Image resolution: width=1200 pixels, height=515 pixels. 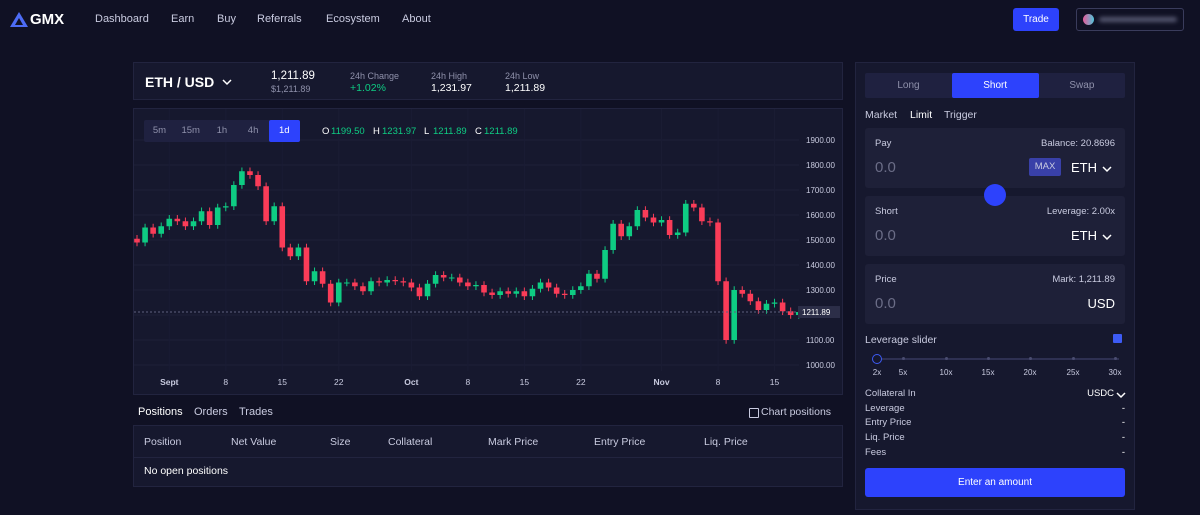 I want to click on nav-link: Ecosystem, so click(x=353, y=19).